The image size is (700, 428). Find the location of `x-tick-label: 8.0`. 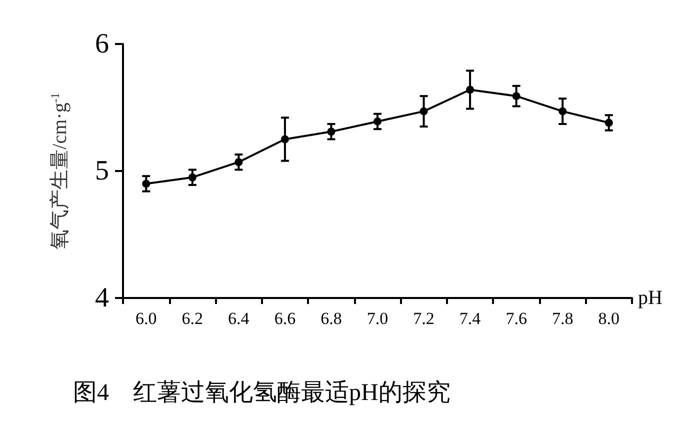

x-tick-label: 8.0 is located at coordinates (609, 318).